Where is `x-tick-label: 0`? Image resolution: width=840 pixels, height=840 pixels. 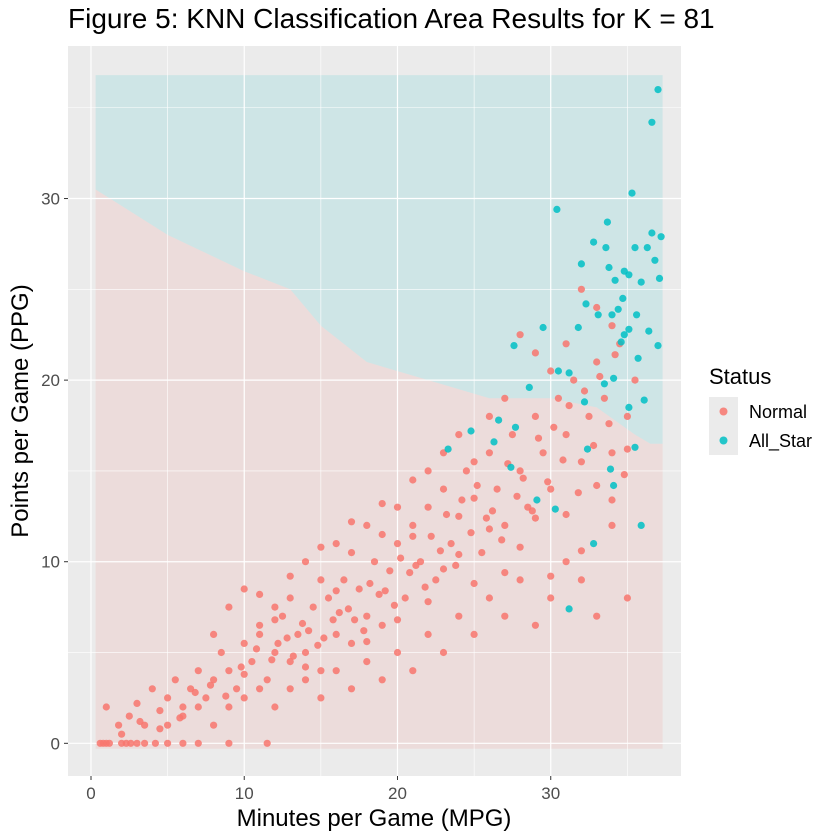 x-tick-label: 0 is located at coordinates (90, 793).